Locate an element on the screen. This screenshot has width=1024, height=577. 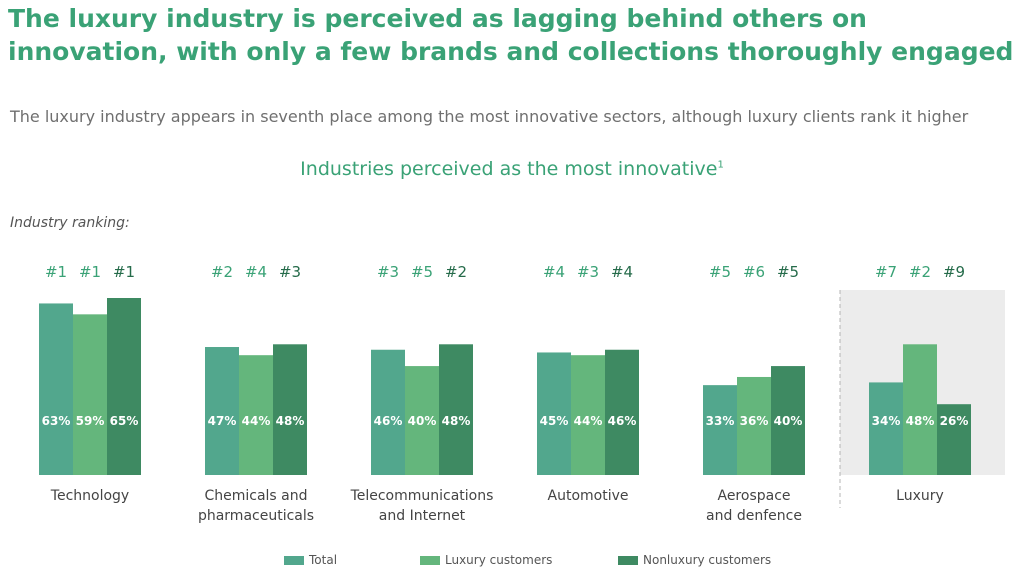
legend-label-luxury: Luxury customers is located at coordinates (499, 560).